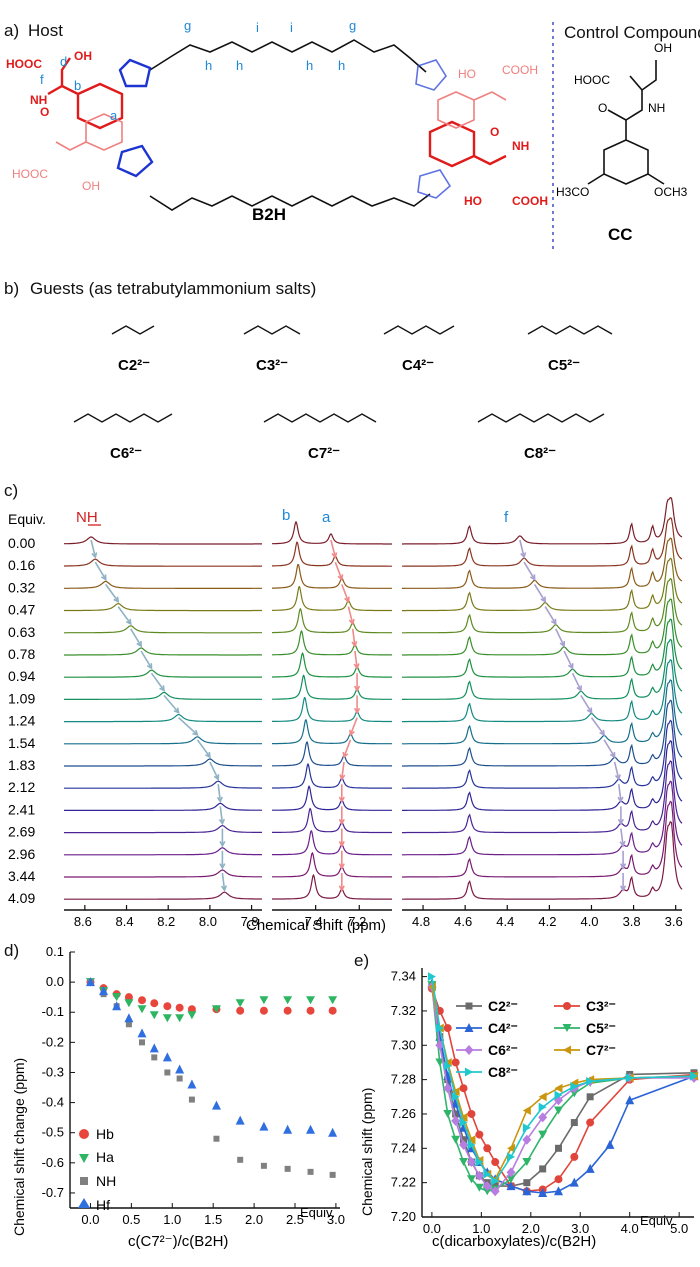 The width and height of the screenshot is (700, 1267). What do you see at coordinates (125, 921) in the screenshot?
I see `nmr-tick-label: 8.4` at bounding box center [125, 921].